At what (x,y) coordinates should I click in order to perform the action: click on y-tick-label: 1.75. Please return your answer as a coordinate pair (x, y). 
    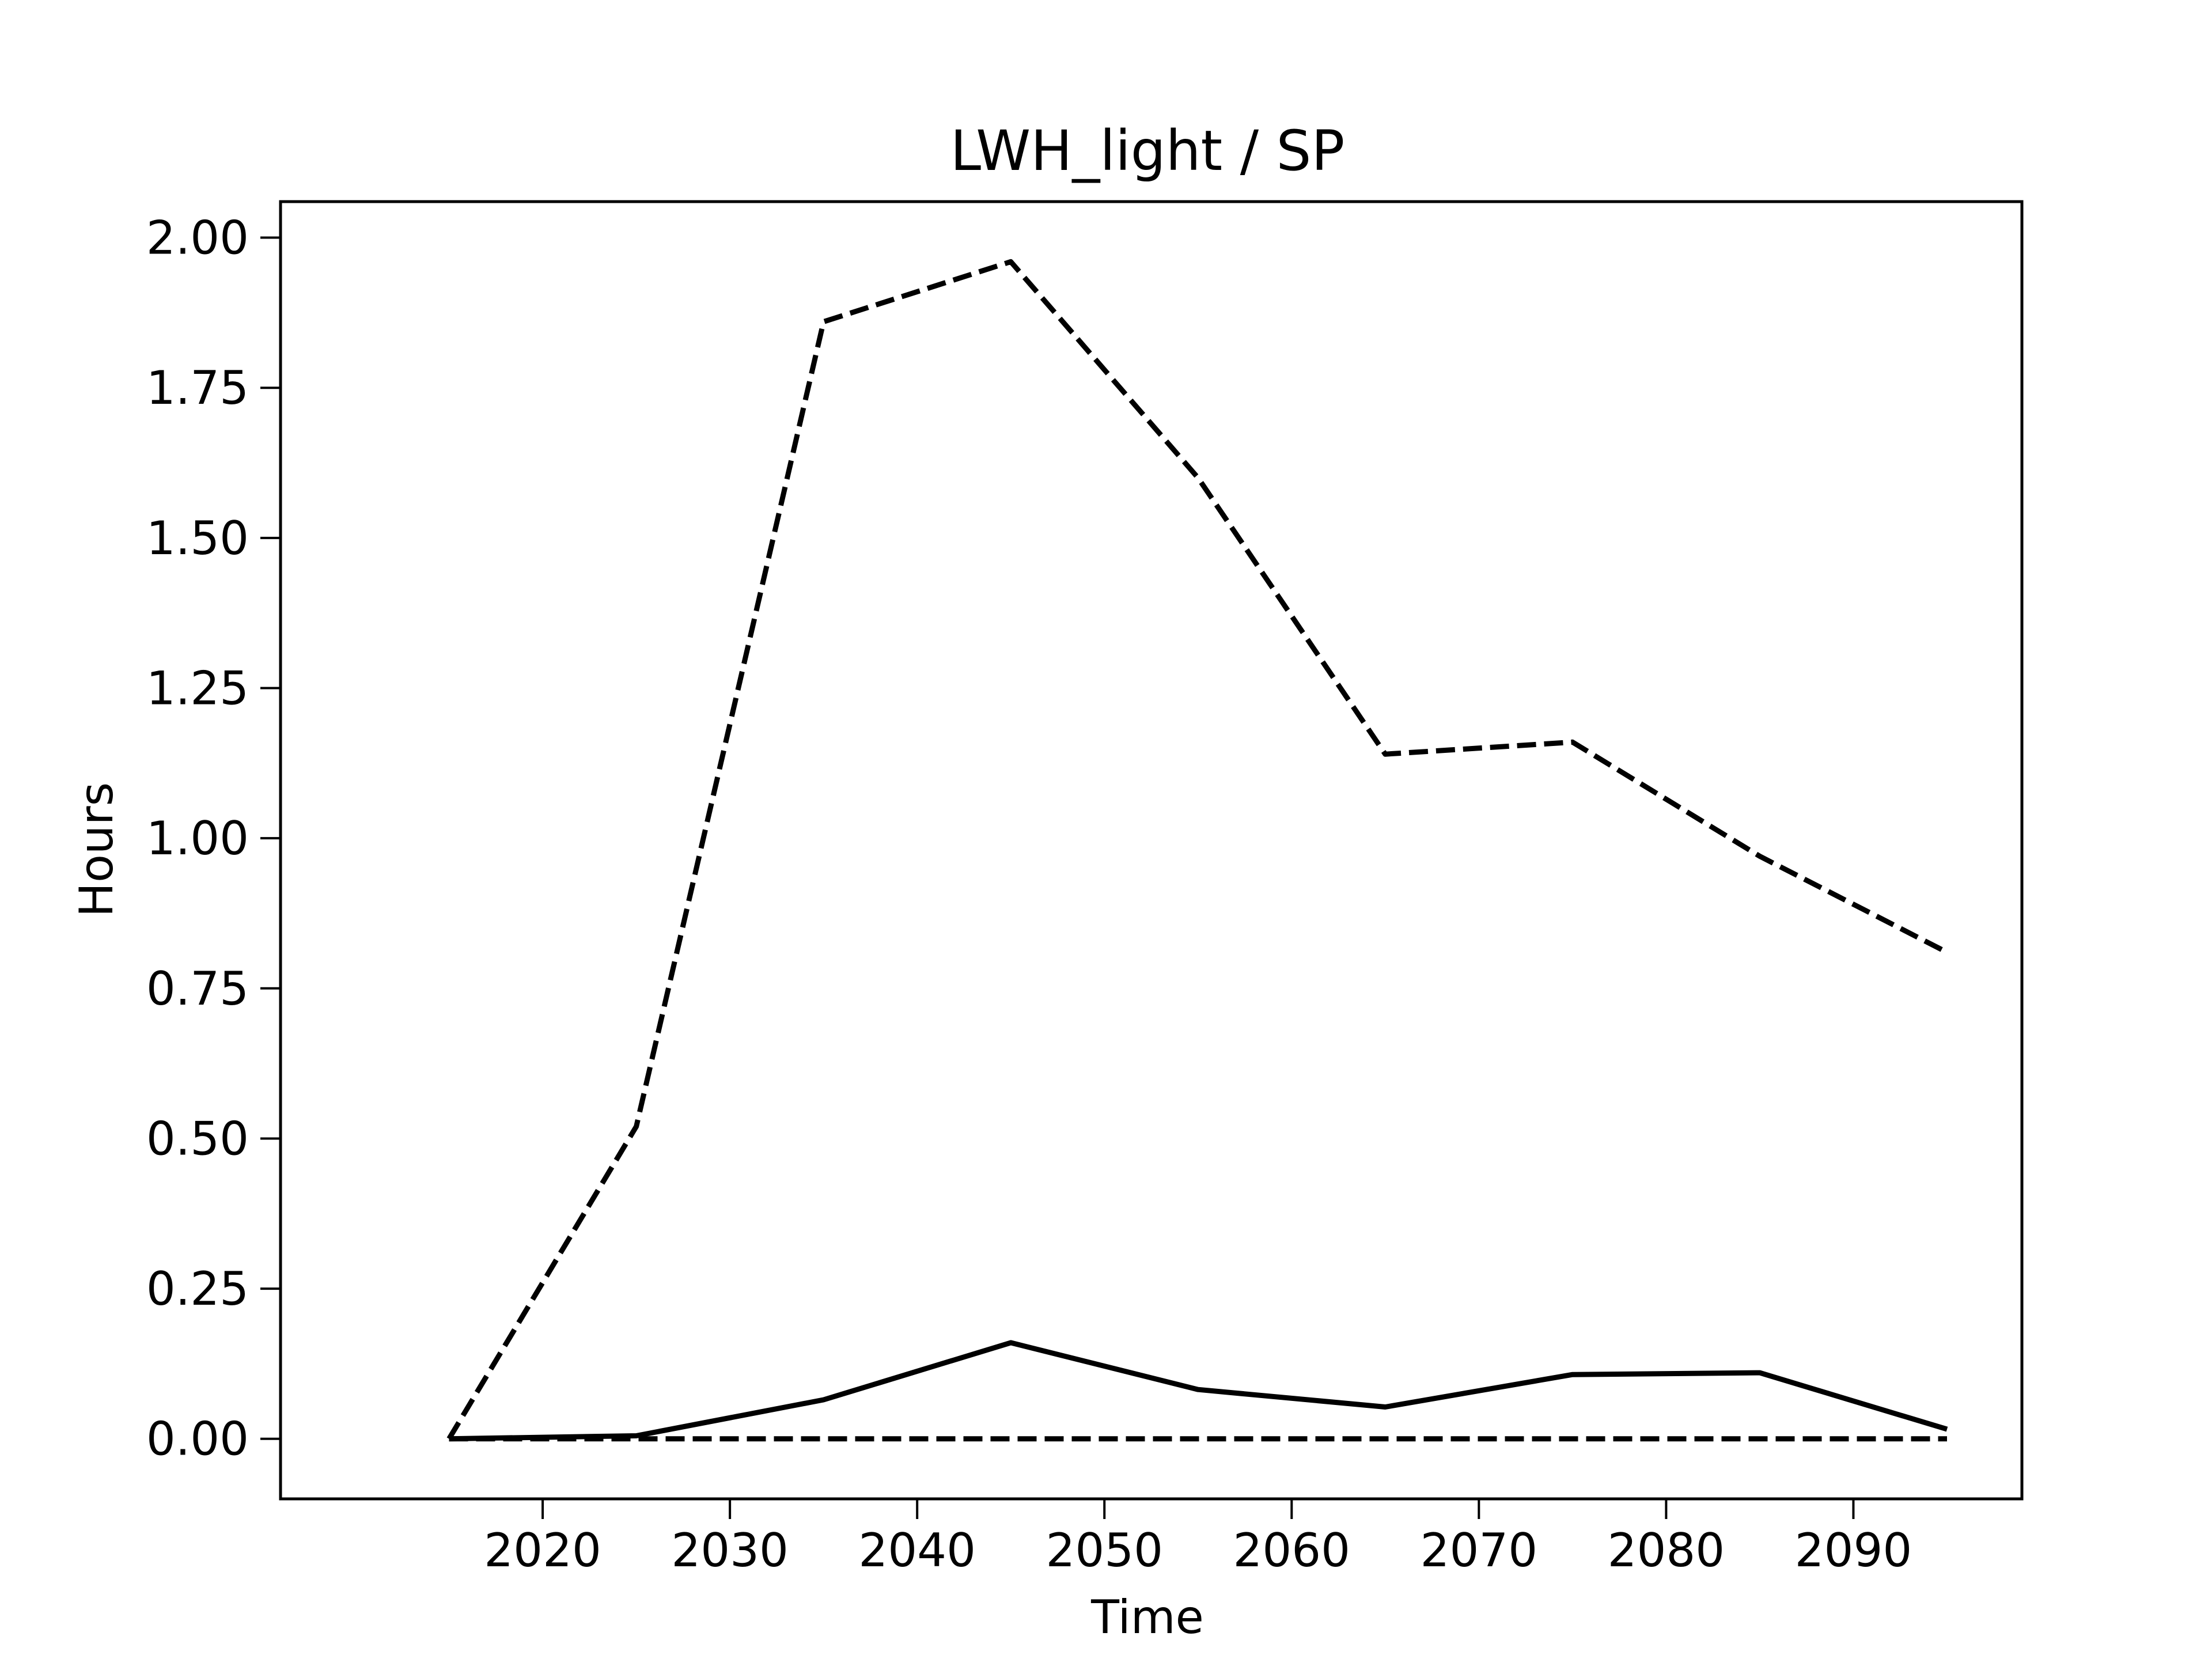
    Looking at the image, I should click on (197, 388).